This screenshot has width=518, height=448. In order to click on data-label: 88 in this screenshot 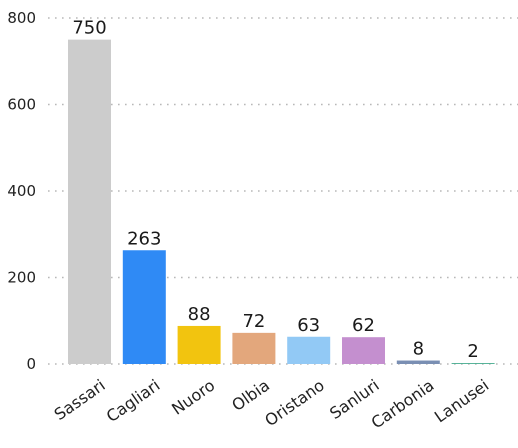, I will do `click(199, 314)`.